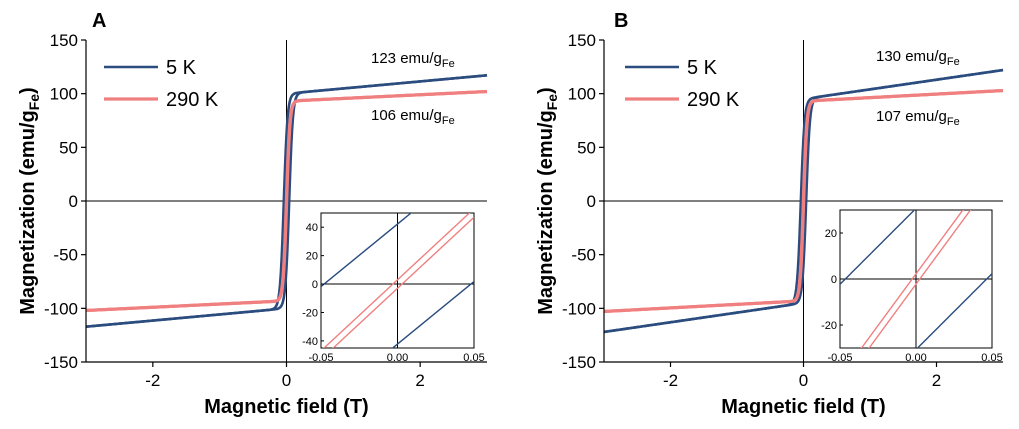  What do you see at coordinates (918, 58) in the screenshot?
I see `annotation-label: 130 emu/gFe` at bounding box center [918, 58].